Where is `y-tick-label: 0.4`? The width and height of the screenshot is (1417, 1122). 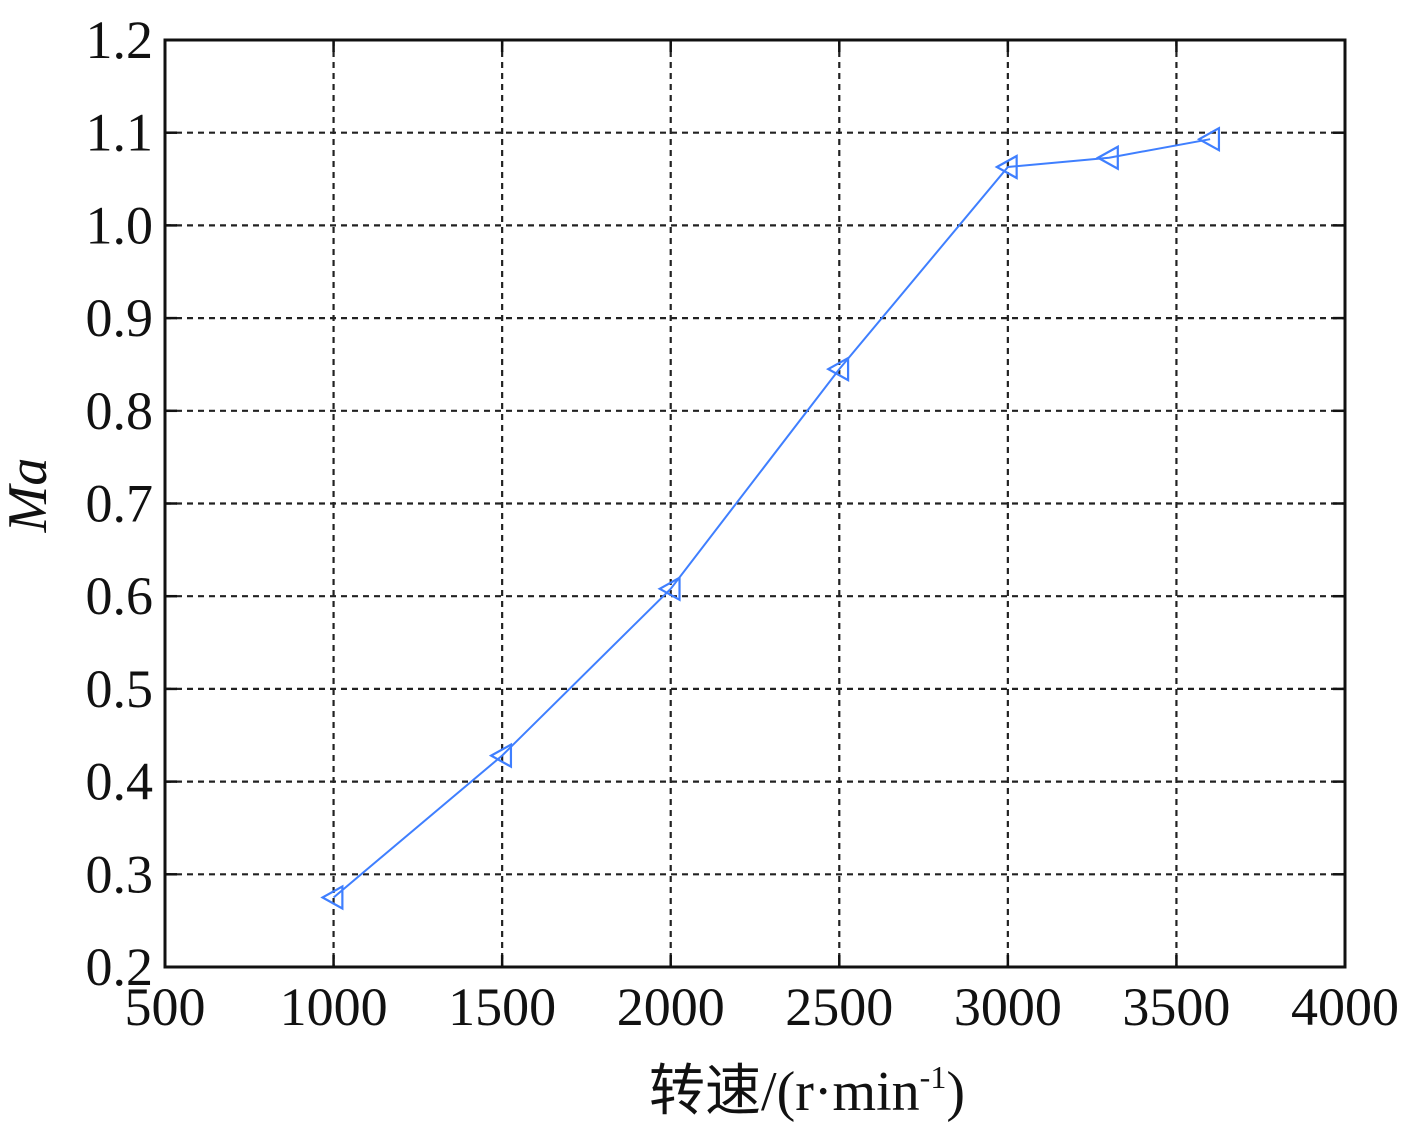
y-tick-label: 0.4 is located at coordinates (120, 782).